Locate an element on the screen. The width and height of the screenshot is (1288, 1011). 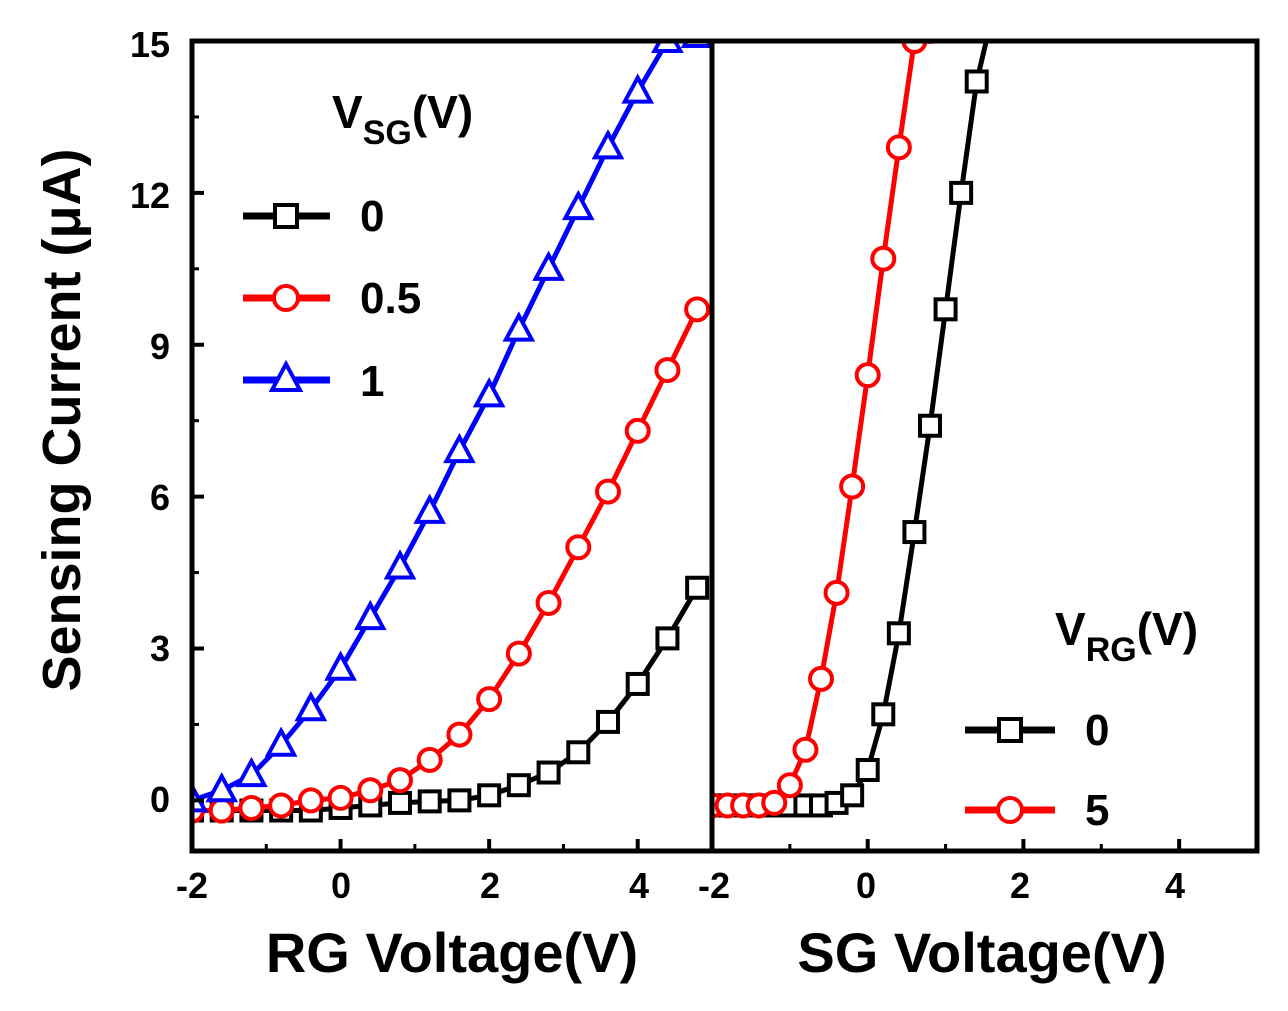
legend-left: VSG(V) 0 0.5 1 is located at coordinates (358, 246).